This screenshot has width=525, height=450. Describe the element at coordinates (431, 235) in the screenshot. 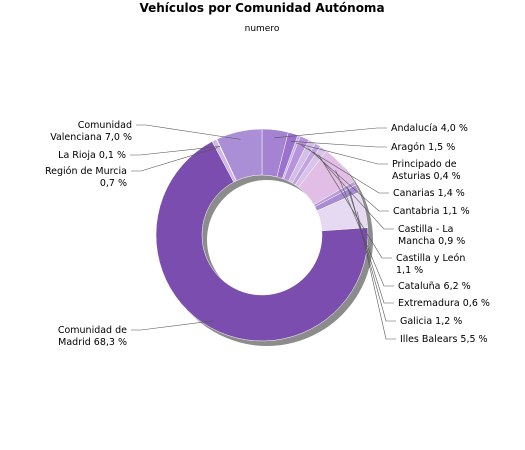

I see `slice-label-6: Castilla - La Mancha 0,9 %` at that location.